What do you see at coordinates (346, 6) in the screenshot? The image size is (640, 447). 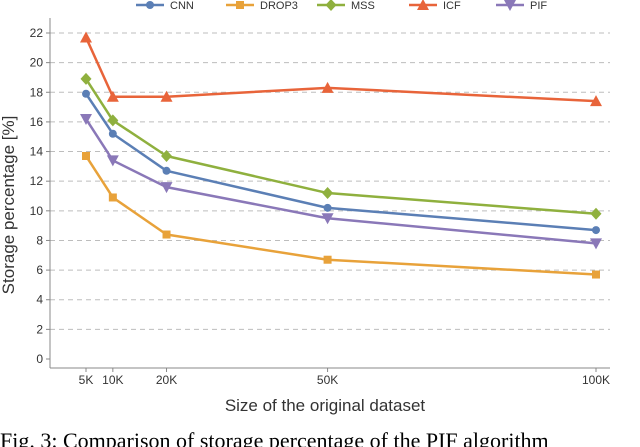 I see `legend-item-mss: MSS` at bounding box center [346, 6].